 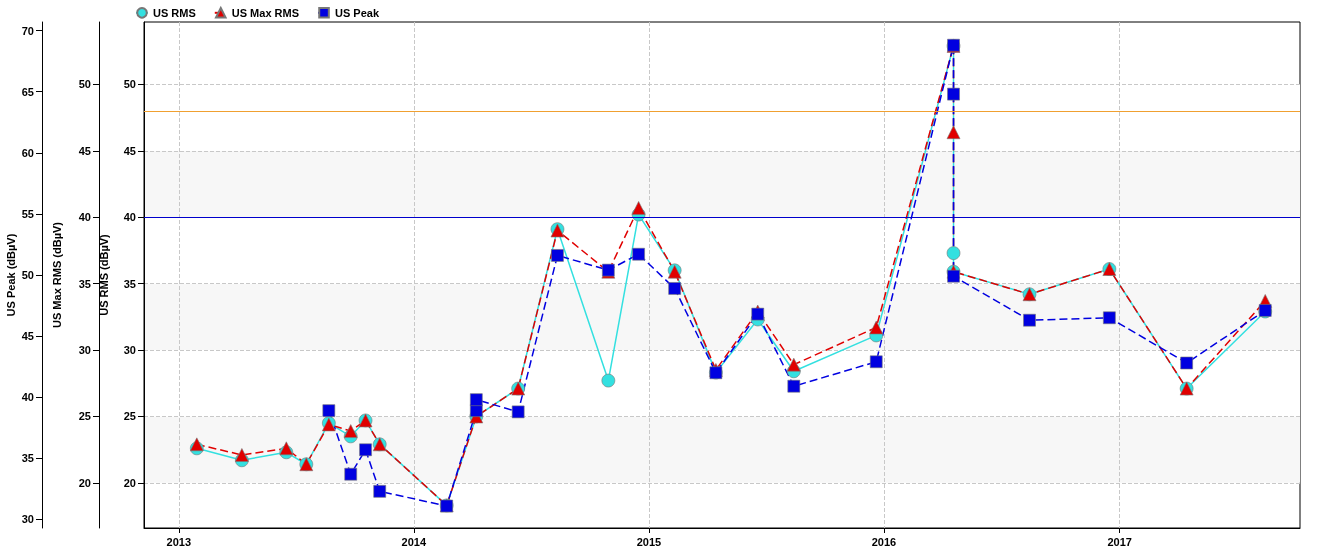 What do you see at coordinates (84, 150) in the screenshot?
I see `y3-tick-label: 45` at bounding box center [84, 150].